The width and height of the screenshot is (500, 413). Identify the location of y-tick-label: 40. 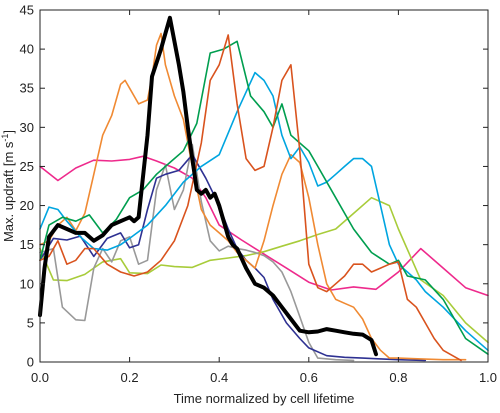
(27, 49).